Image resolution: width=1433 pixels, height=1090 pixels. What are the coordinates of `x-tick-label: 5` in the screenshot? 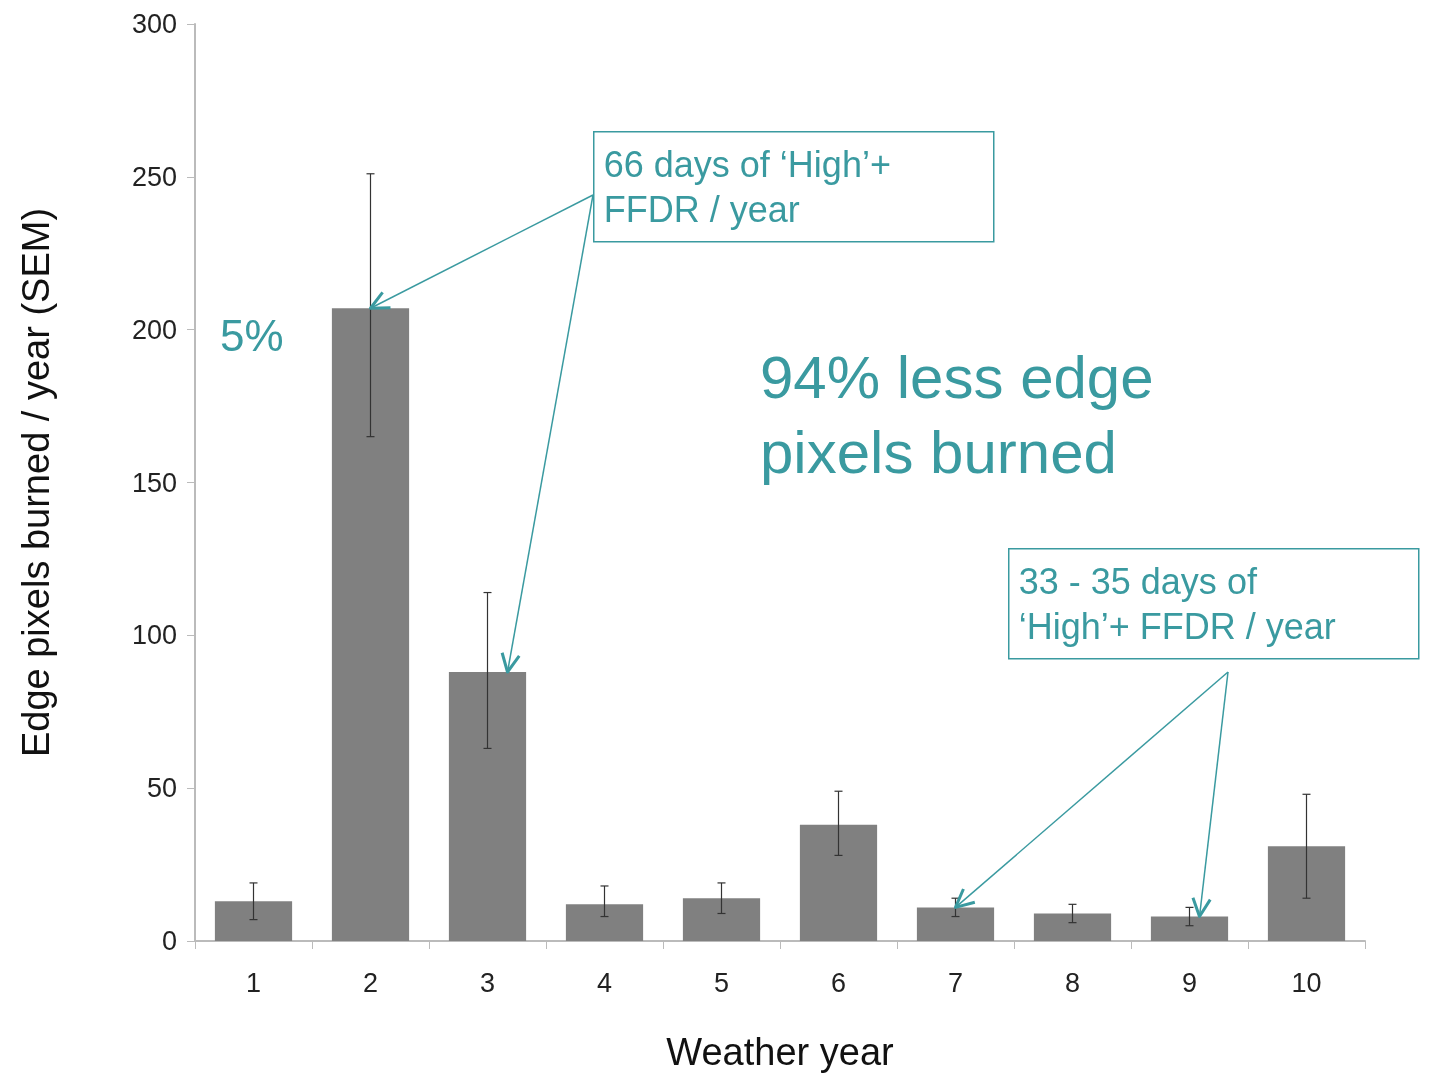 It's located at (721, 982).